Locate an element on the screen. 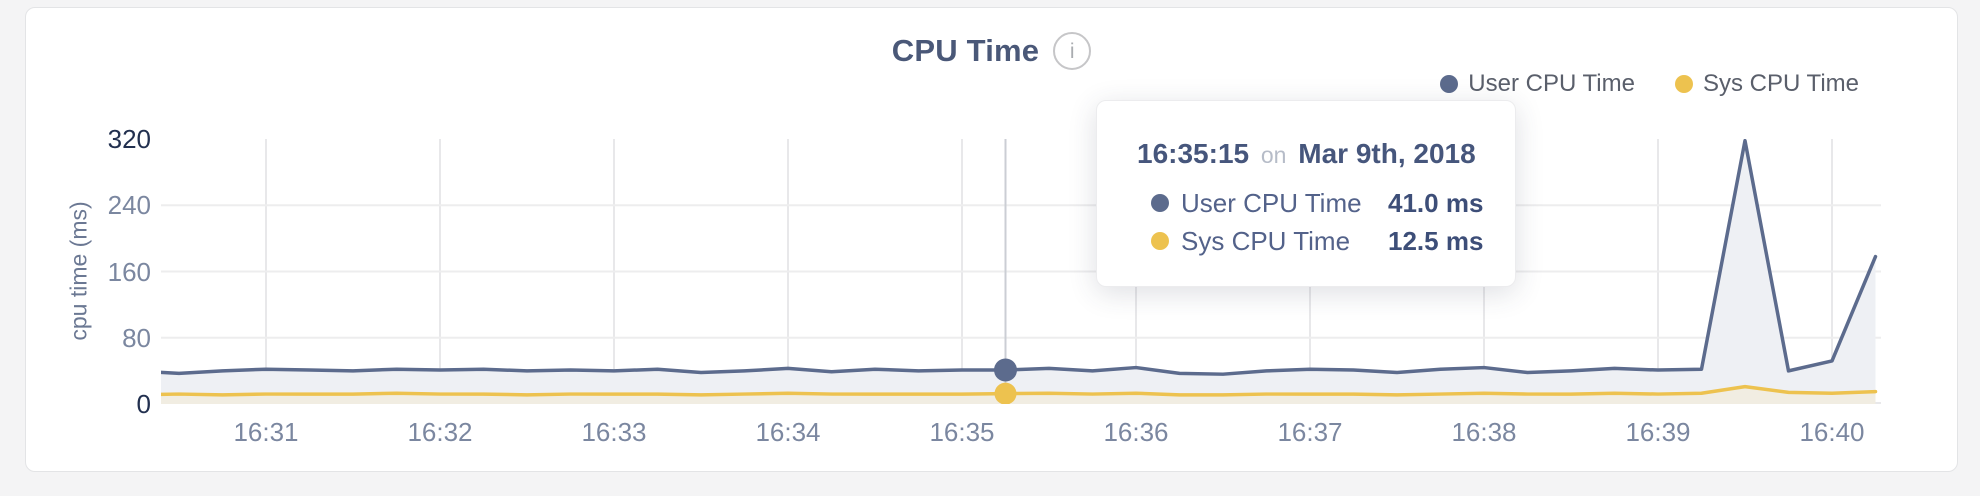  legend-label: User CPU Time is located at coordinates (1551, 83).